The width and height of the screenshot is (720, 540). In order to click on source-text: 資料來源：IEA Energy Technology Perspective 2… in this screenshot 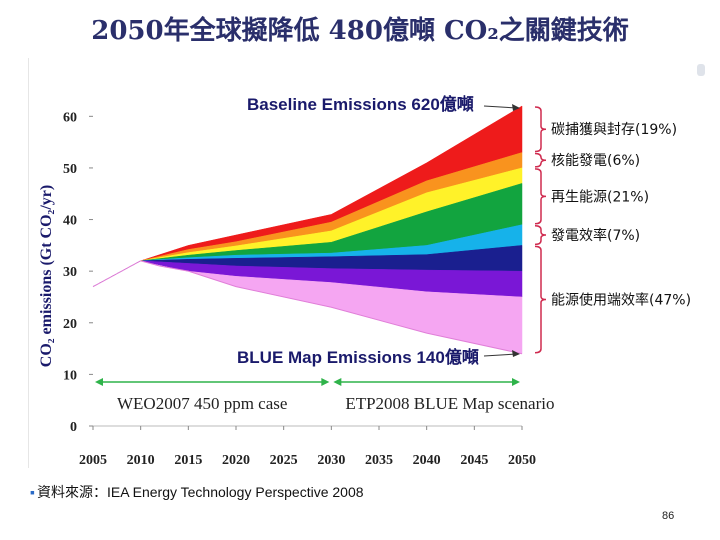, I will do `click(200, 492)`.